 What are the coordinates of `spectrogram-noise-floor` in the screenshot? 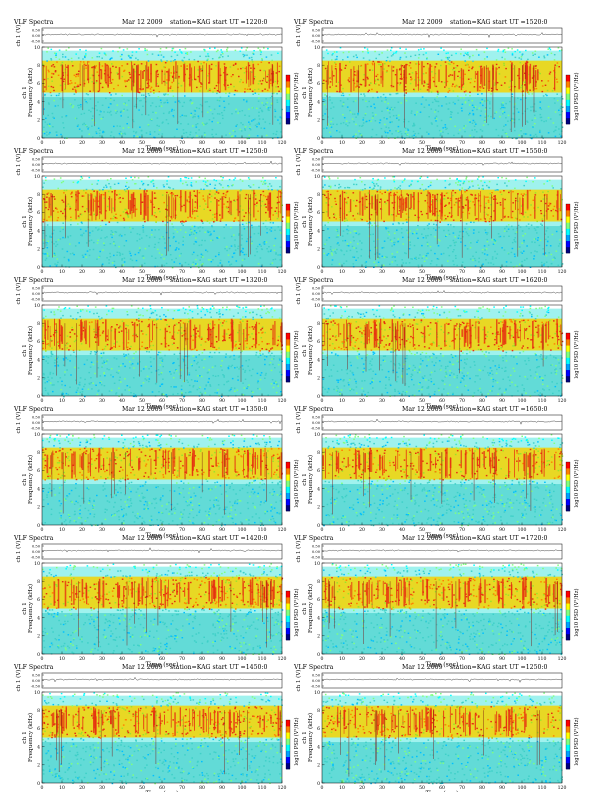 It's located at (162, 504).